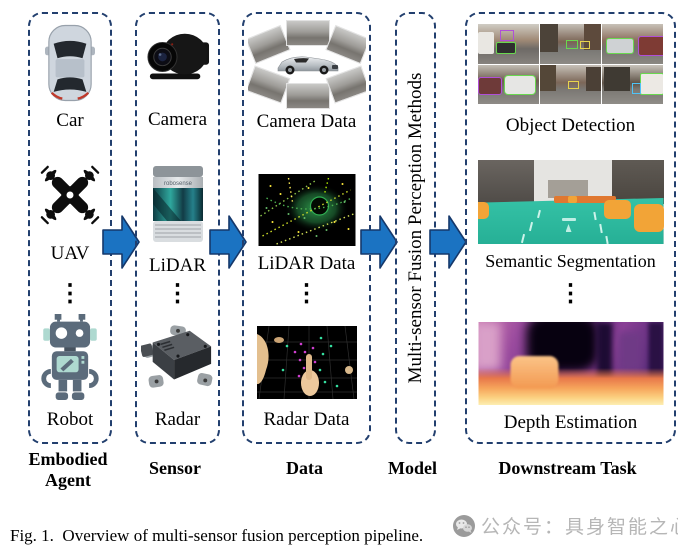 The height and width of the screenshot is (557, 678). Describe the element at coordinates (121, 242) in the screenshot. I see `arrow-agent-to-sensor` at that location.